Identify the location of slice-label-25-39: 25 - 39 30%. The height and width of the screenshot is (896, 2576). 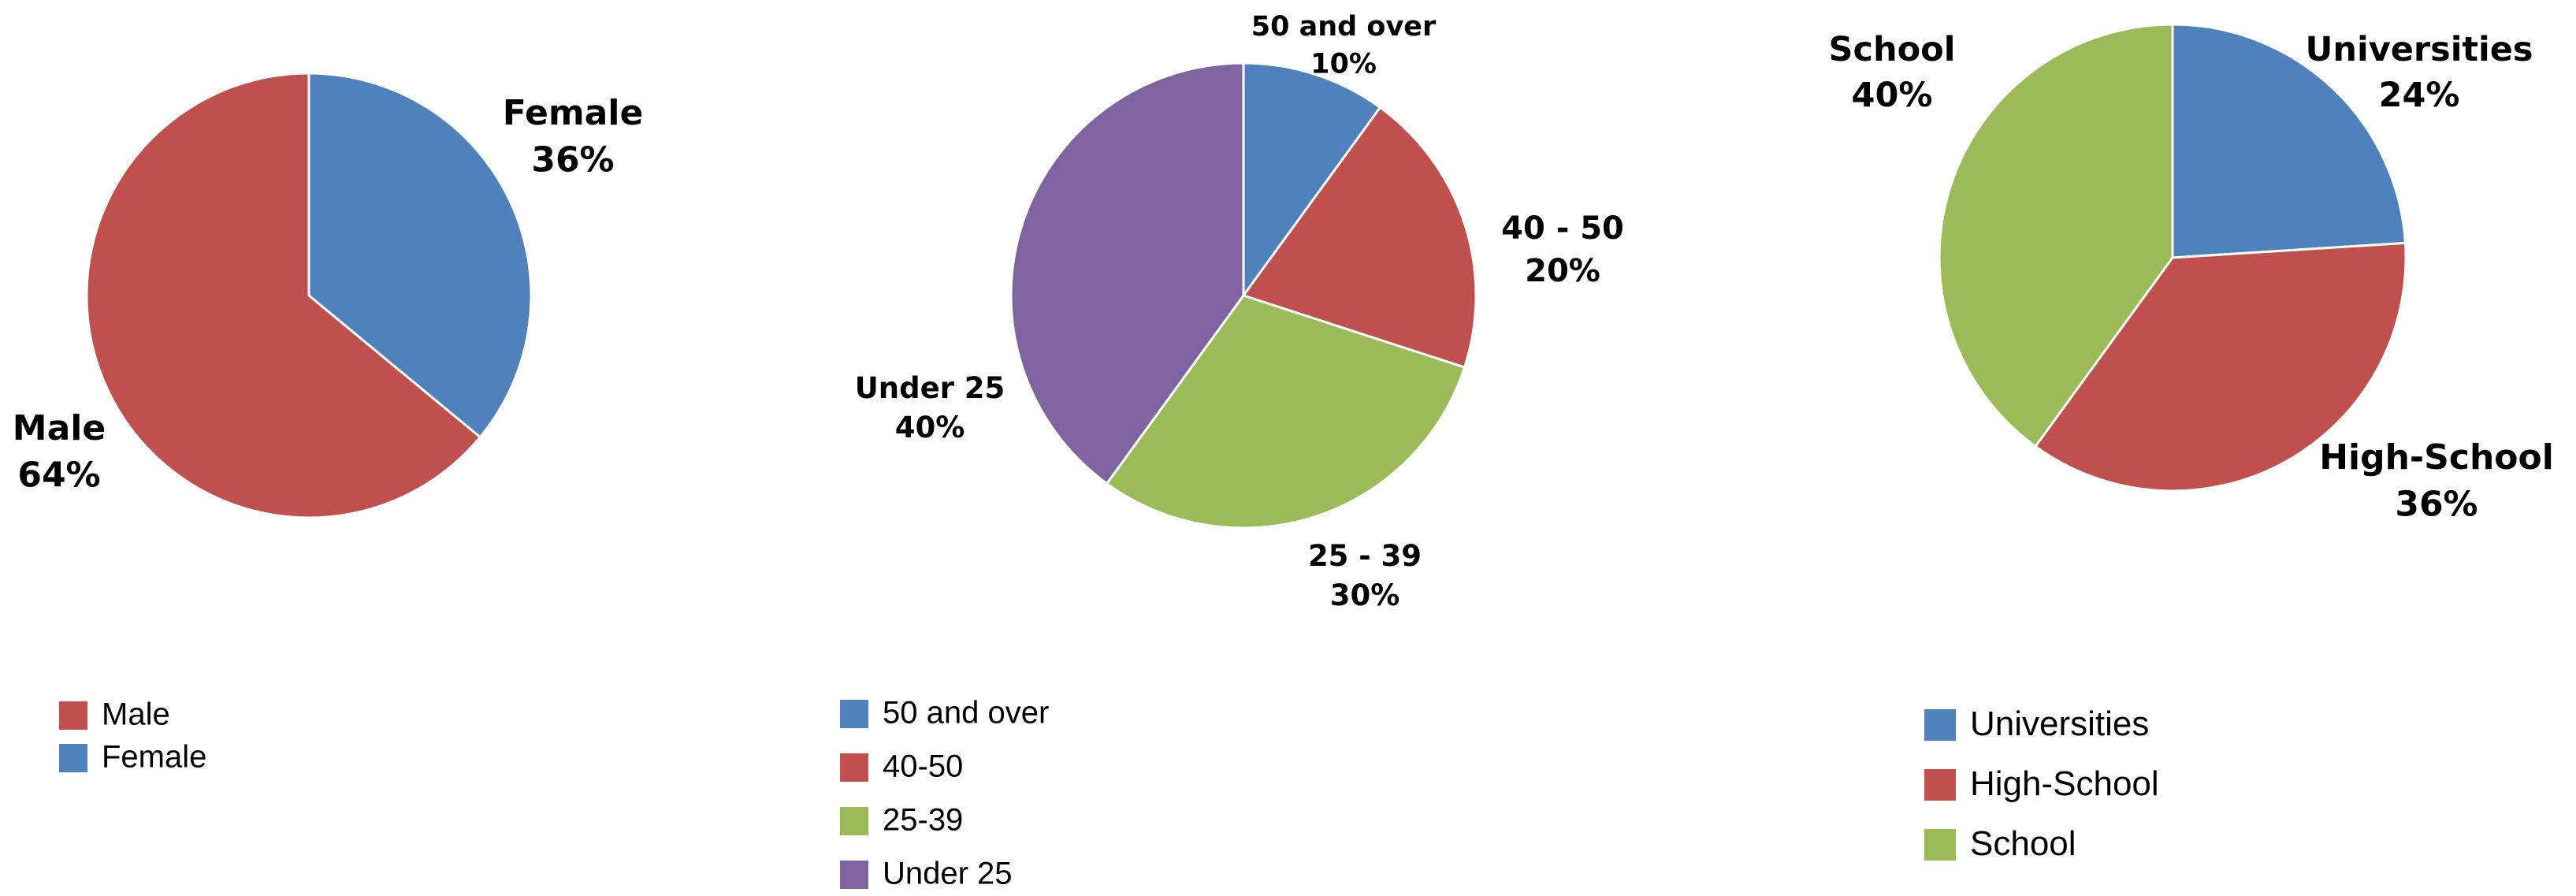
(1365, 575).